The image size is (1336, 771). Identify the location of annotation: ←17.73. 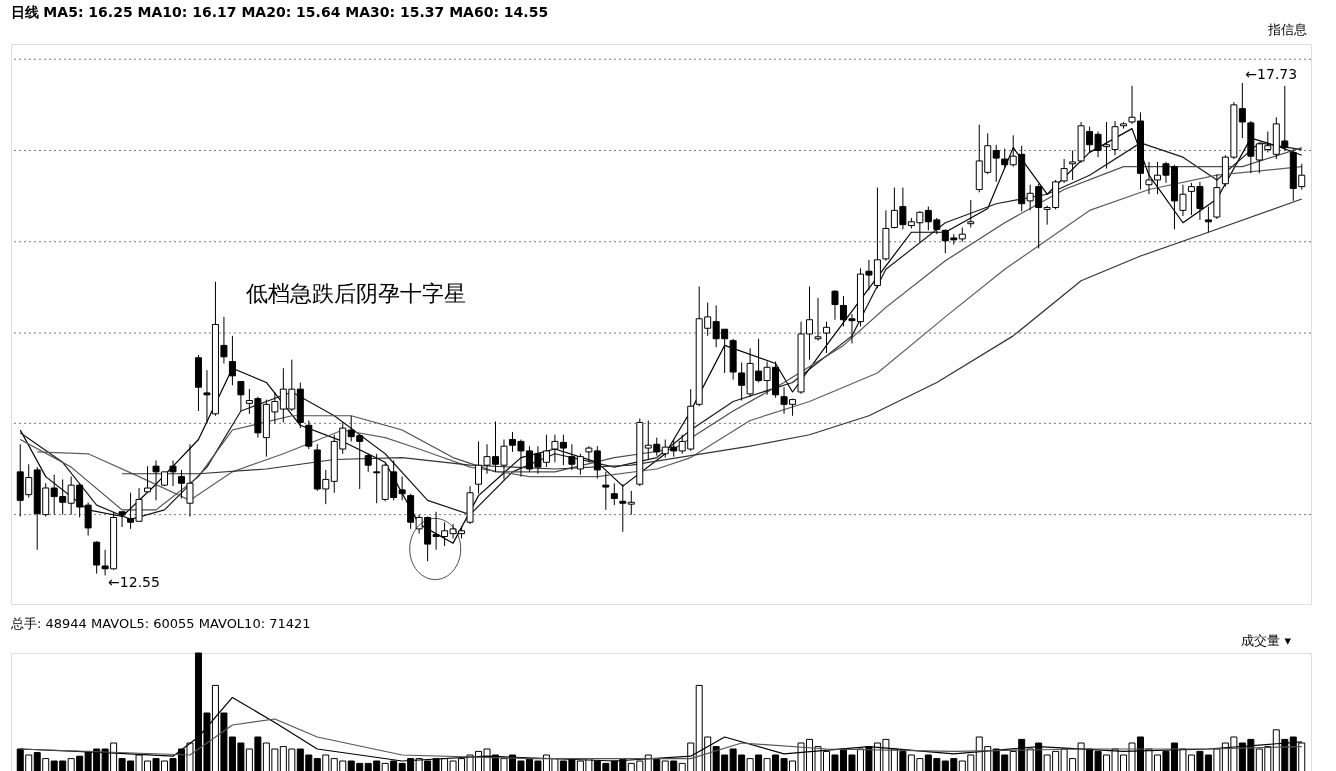
(1271, 73).